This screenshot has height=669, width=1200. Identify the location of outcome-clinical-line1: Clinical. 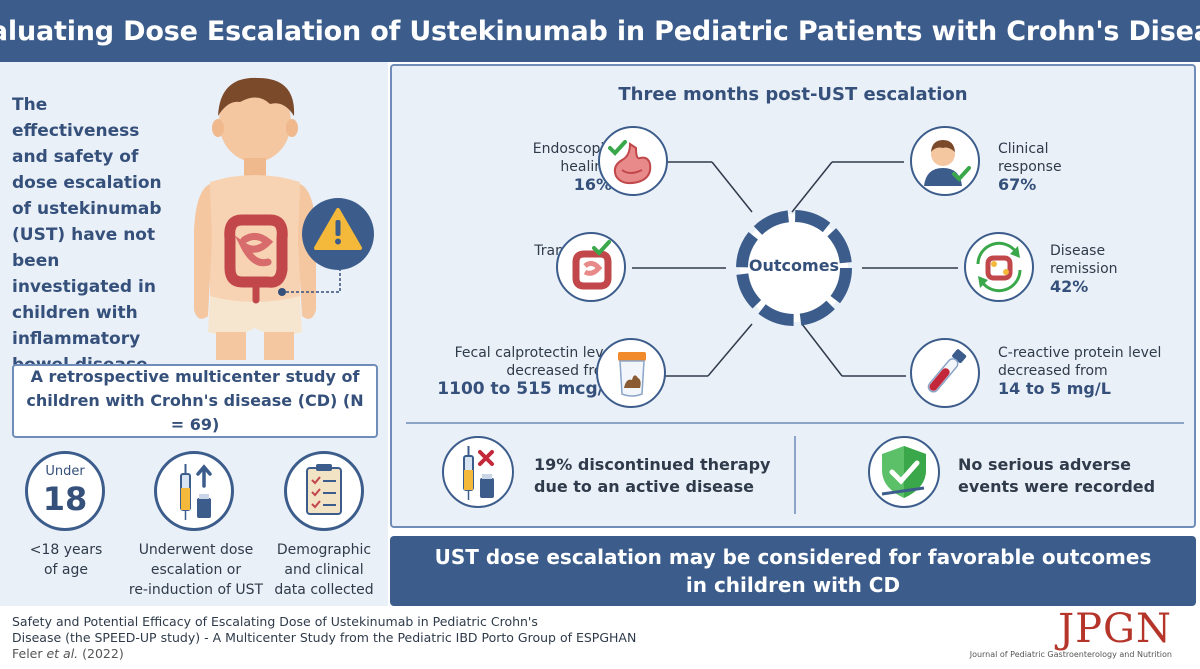
(1023, 149).